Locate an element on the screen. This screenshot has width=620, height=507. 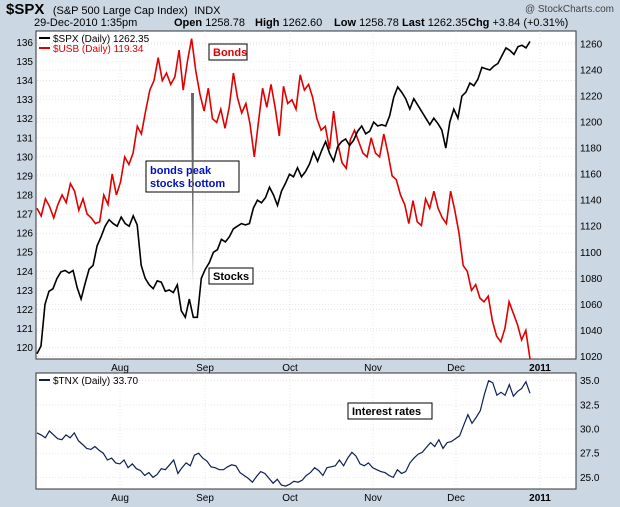
low-label: Low is located at coordinates (345, 23).